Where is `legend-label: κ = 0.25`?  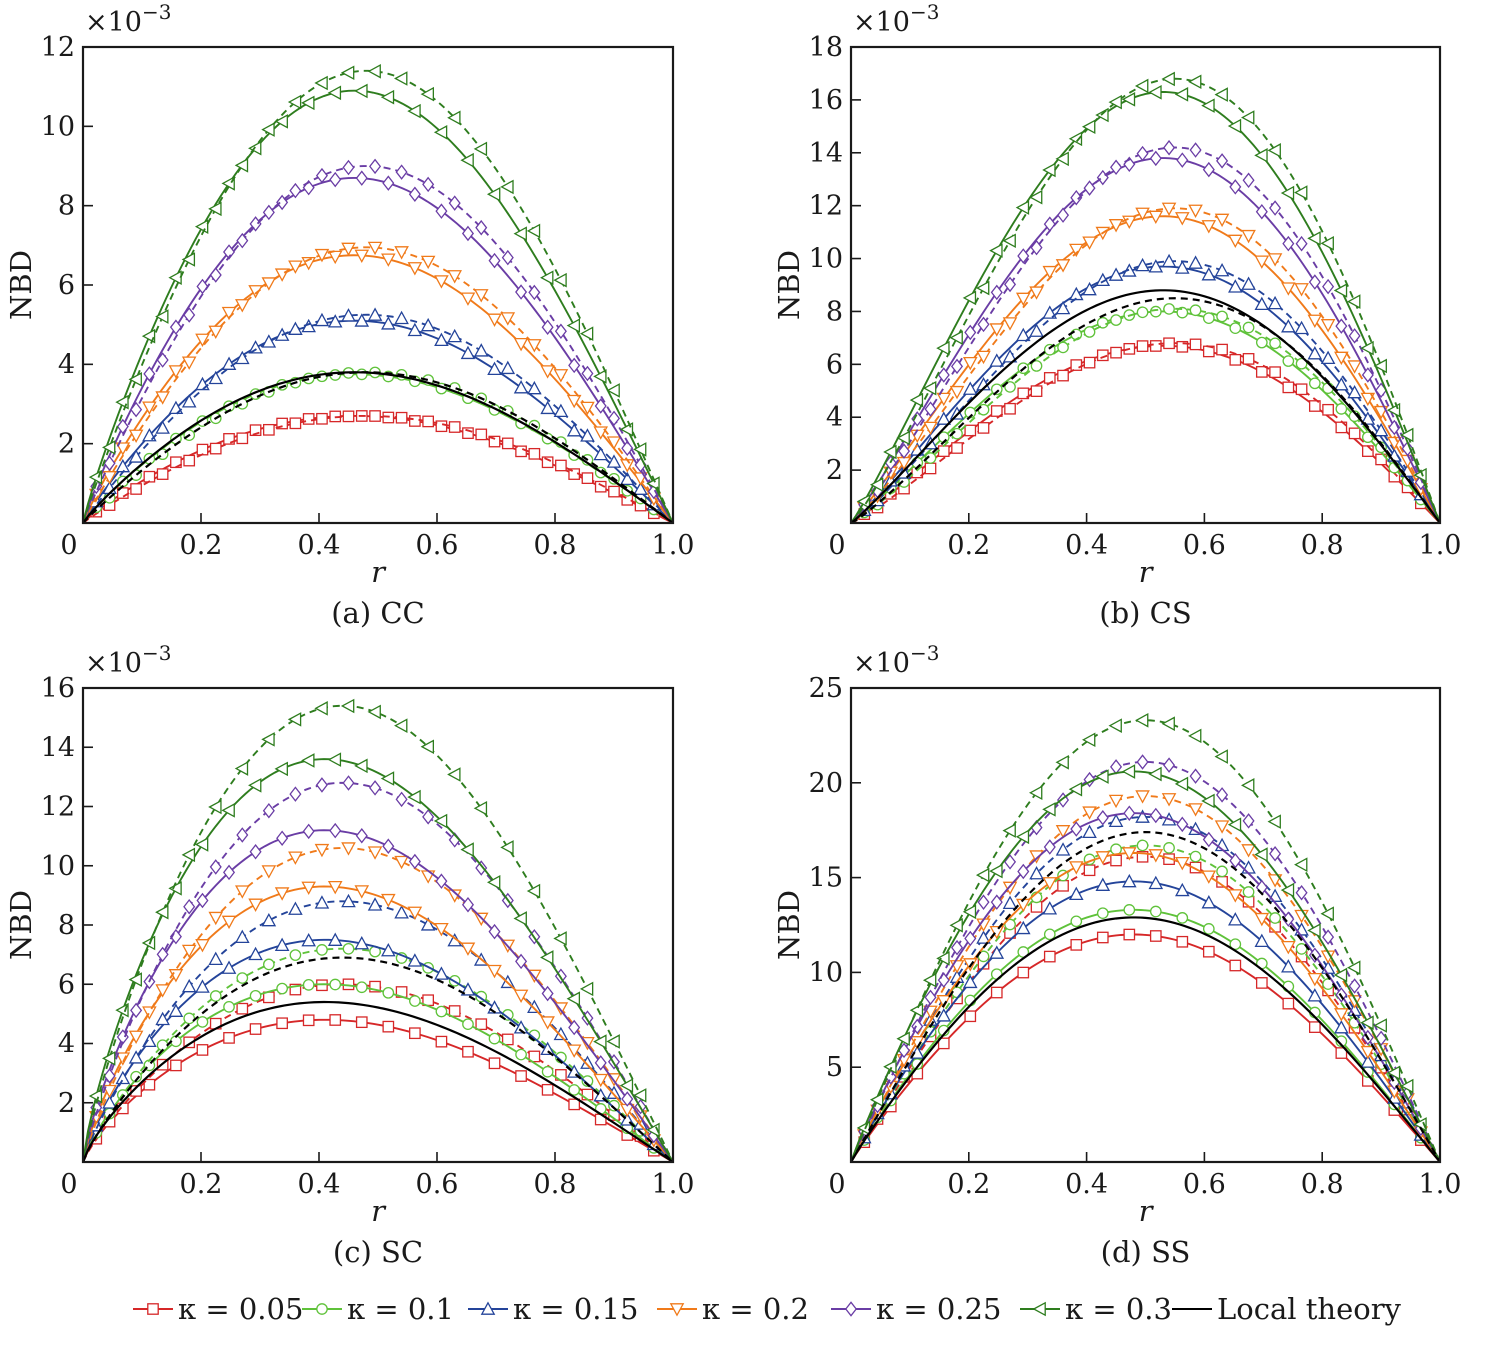 legend-label: κ = 0.25 is located at coordinates (938, 1309).